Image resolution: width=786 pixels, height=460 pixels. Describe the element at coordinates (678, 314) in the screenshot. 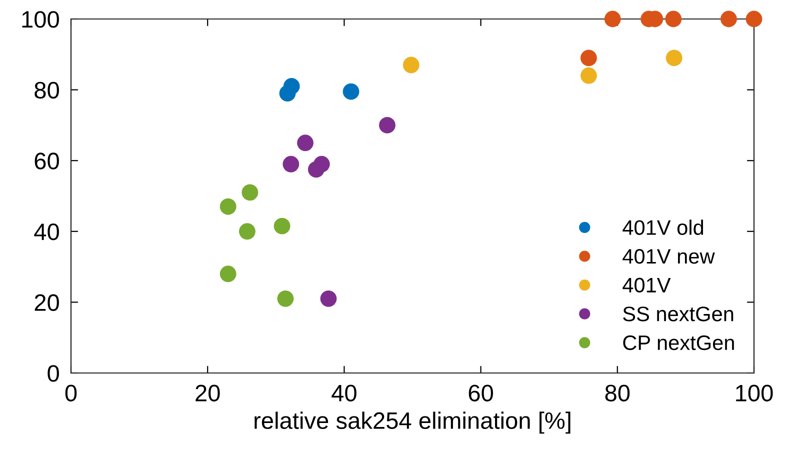

I see `legend-label: SS nextGen` at that location.